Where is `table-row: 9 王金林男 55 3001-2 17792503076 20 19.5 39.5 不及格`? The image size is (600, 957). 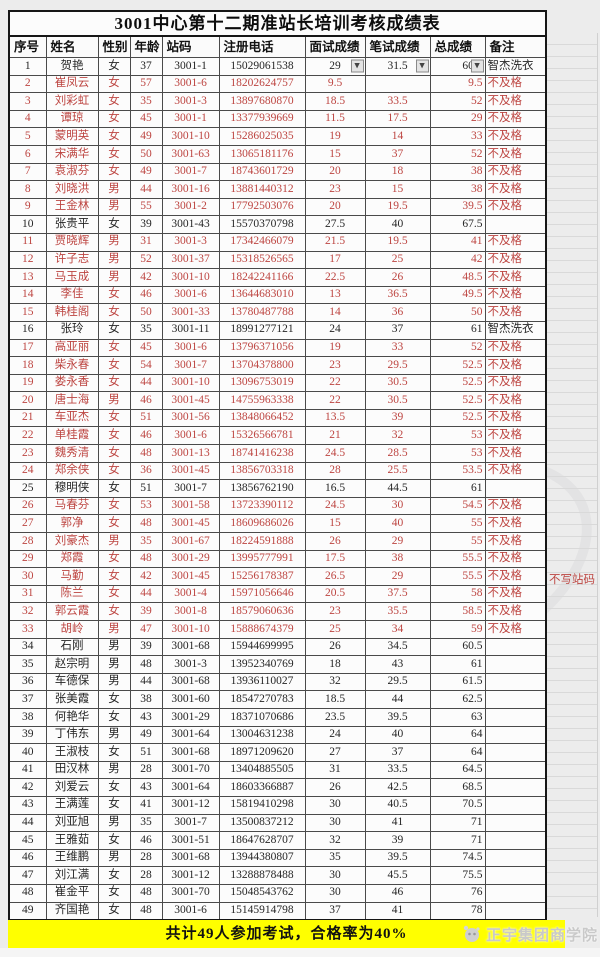
table-row: 9 王金林男 55 3001-2 17792503076 20 19.5 39.5 不及格 is located at coordinates (277, 207).